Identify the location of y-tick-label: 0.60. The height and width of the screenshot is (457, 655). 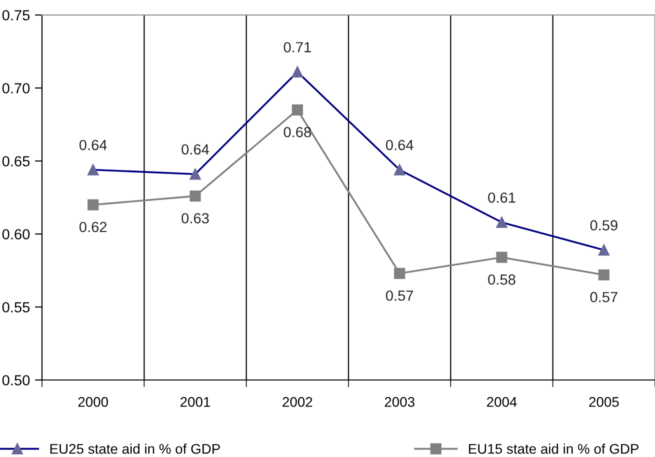
(16, 234).